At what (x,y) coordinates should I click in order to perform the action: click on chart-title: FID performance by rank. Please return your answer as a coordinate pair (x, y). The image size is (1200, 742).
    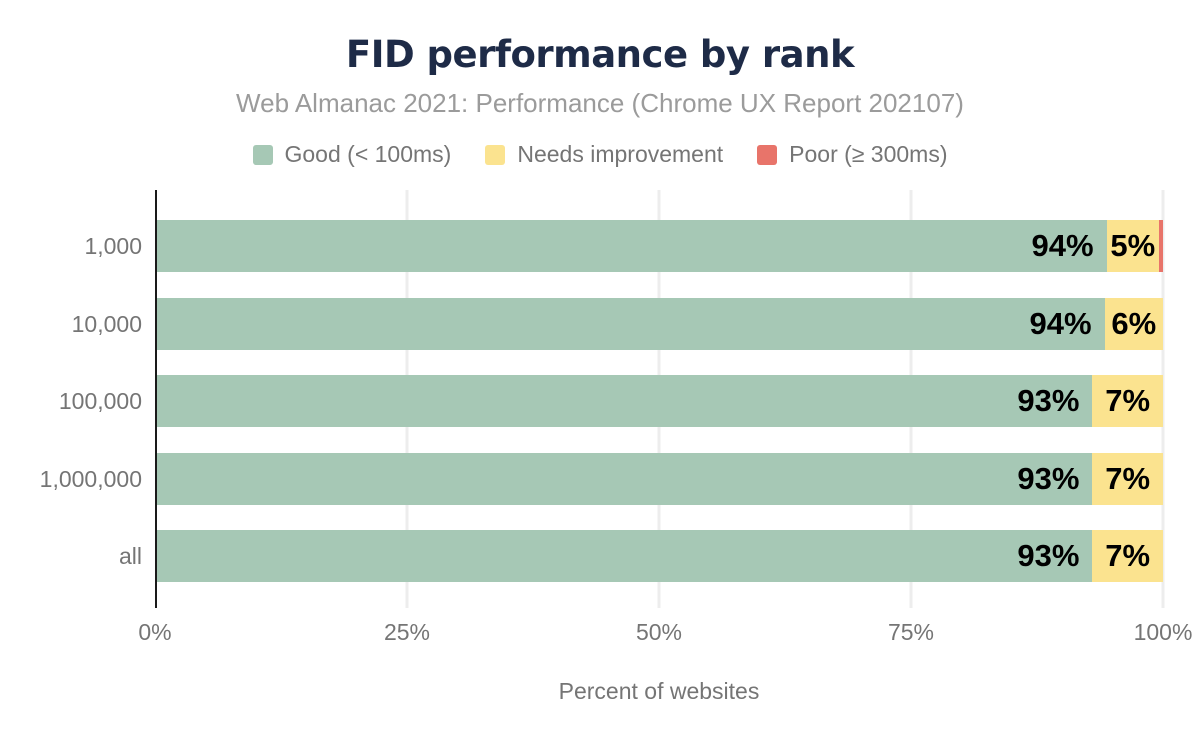
    Looking at the image, I should click on (600, 54).